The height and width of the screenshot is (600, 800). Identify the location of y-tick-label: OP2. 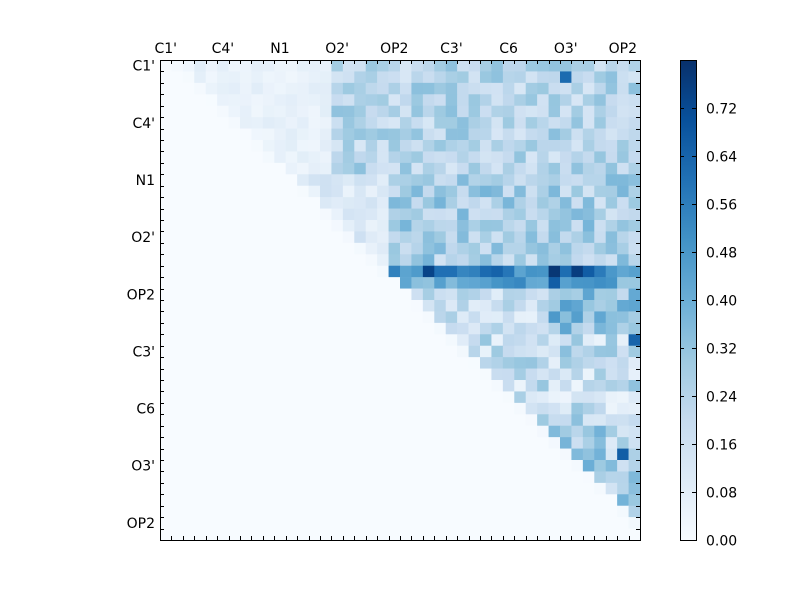
(141, 524).